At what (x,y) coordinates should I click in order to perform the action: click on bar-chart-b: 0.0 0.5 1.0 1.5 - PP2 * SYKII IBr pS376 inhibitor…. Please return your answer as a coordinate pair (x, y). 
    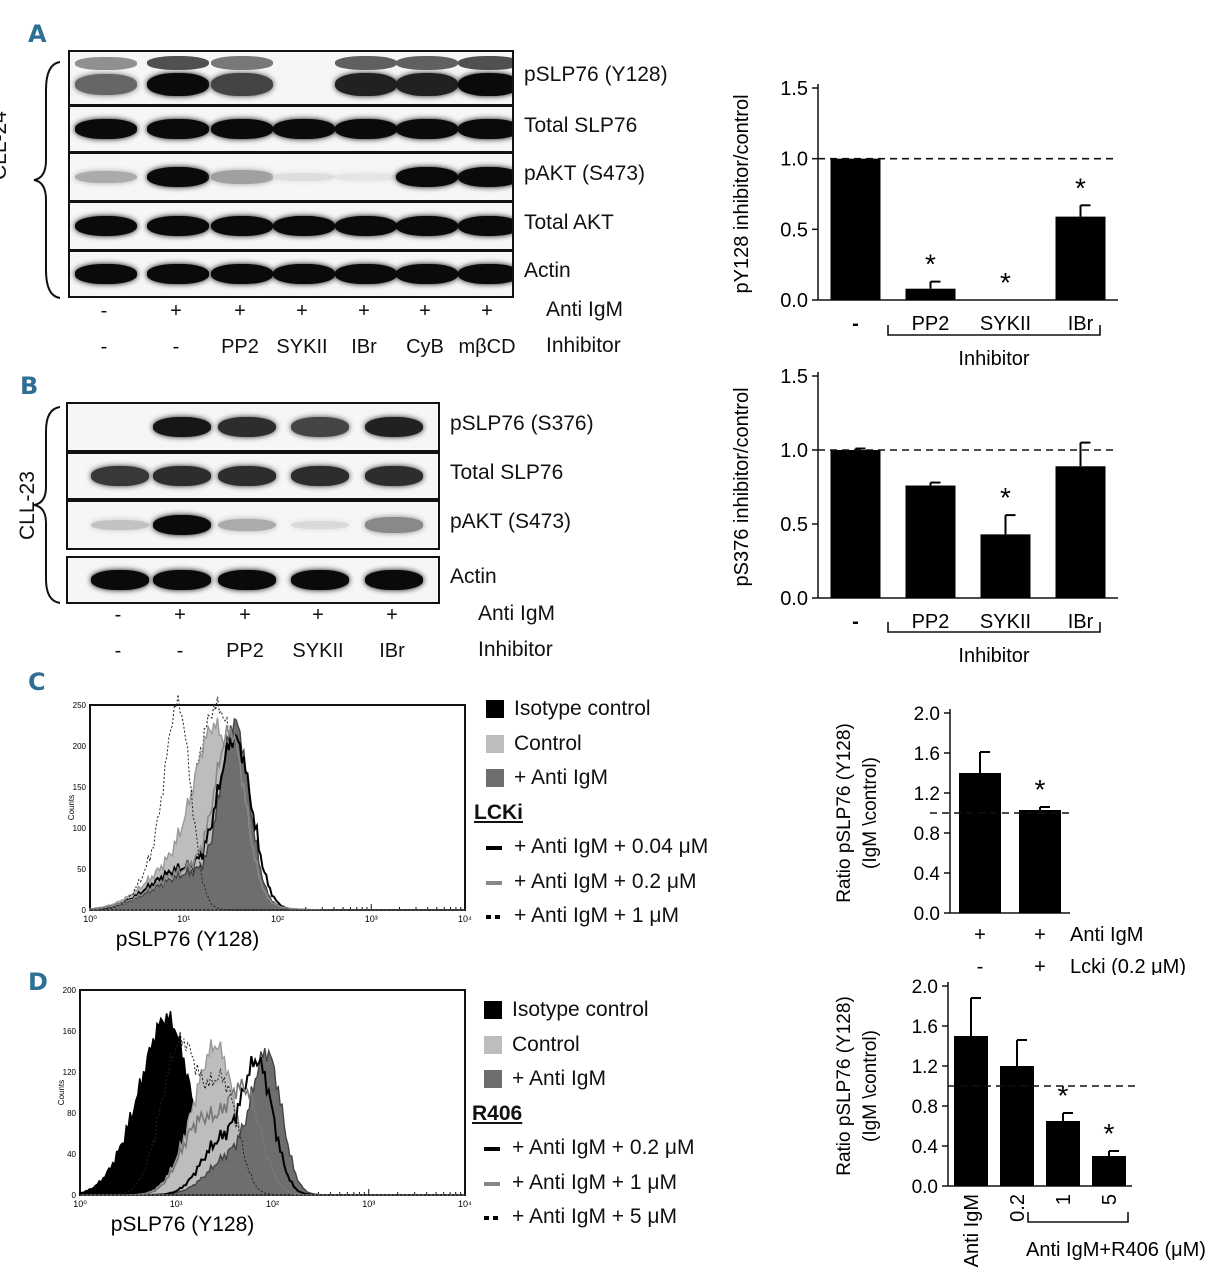
    Looking at the image, I should click on (924, 516).